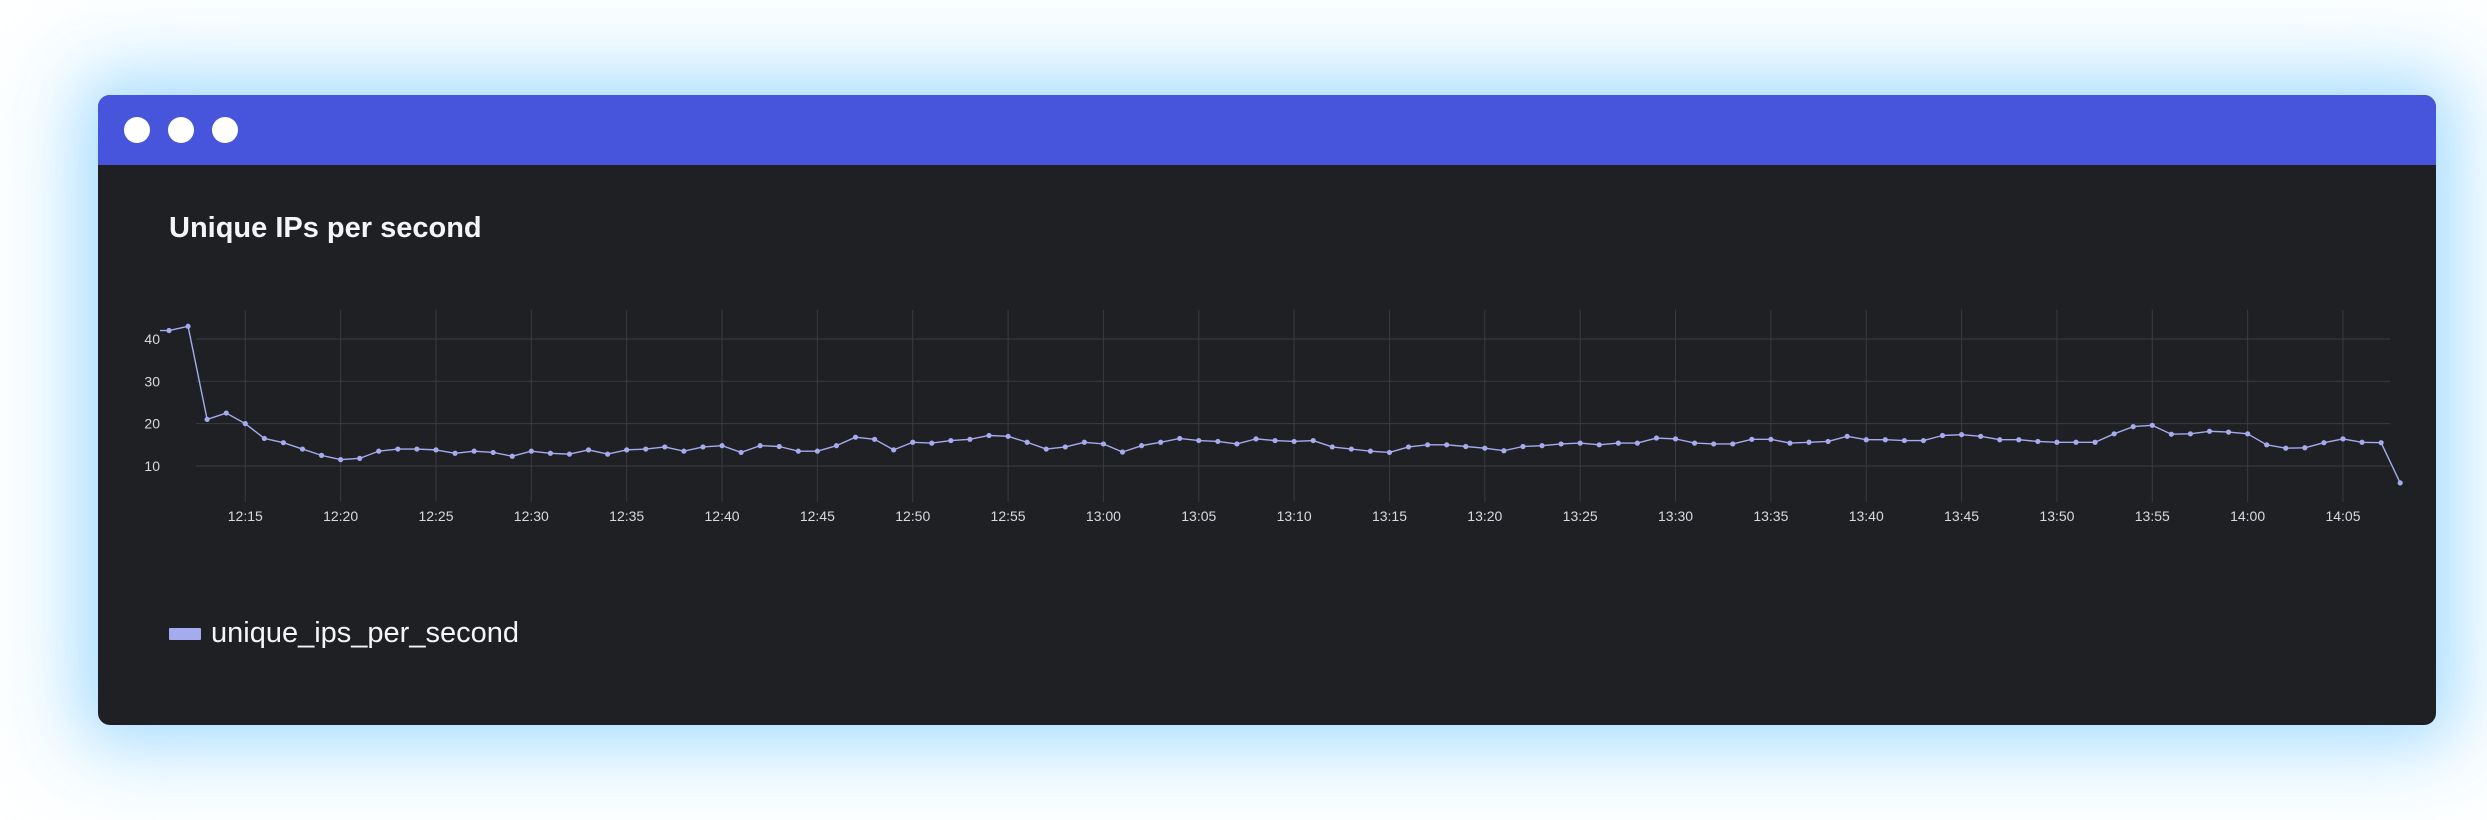 The image size is (2487, 820). Describe the element at coordinates (225, 130) in the screenshot. I see `window-maximize-dot` at that location.